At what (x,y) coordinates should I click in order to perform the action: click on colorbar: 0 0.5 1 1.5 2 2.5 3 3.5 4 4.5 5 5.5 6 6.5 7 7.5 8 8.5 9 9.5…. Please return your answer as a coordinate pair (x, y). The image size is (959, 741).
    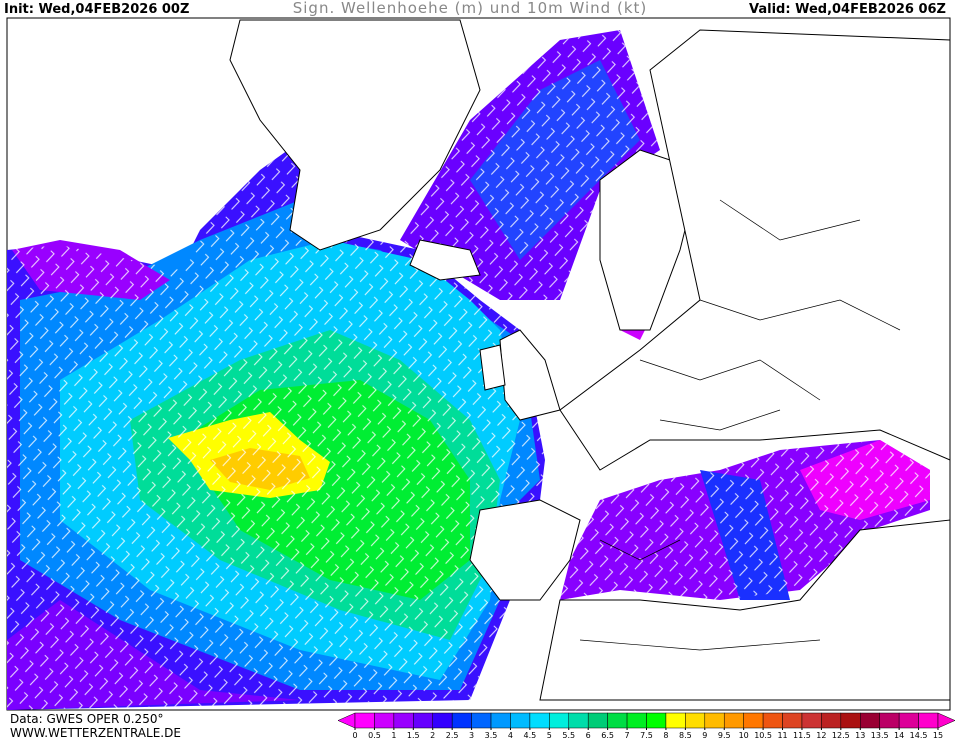
    Looking at the image, I should click on (646, 726).